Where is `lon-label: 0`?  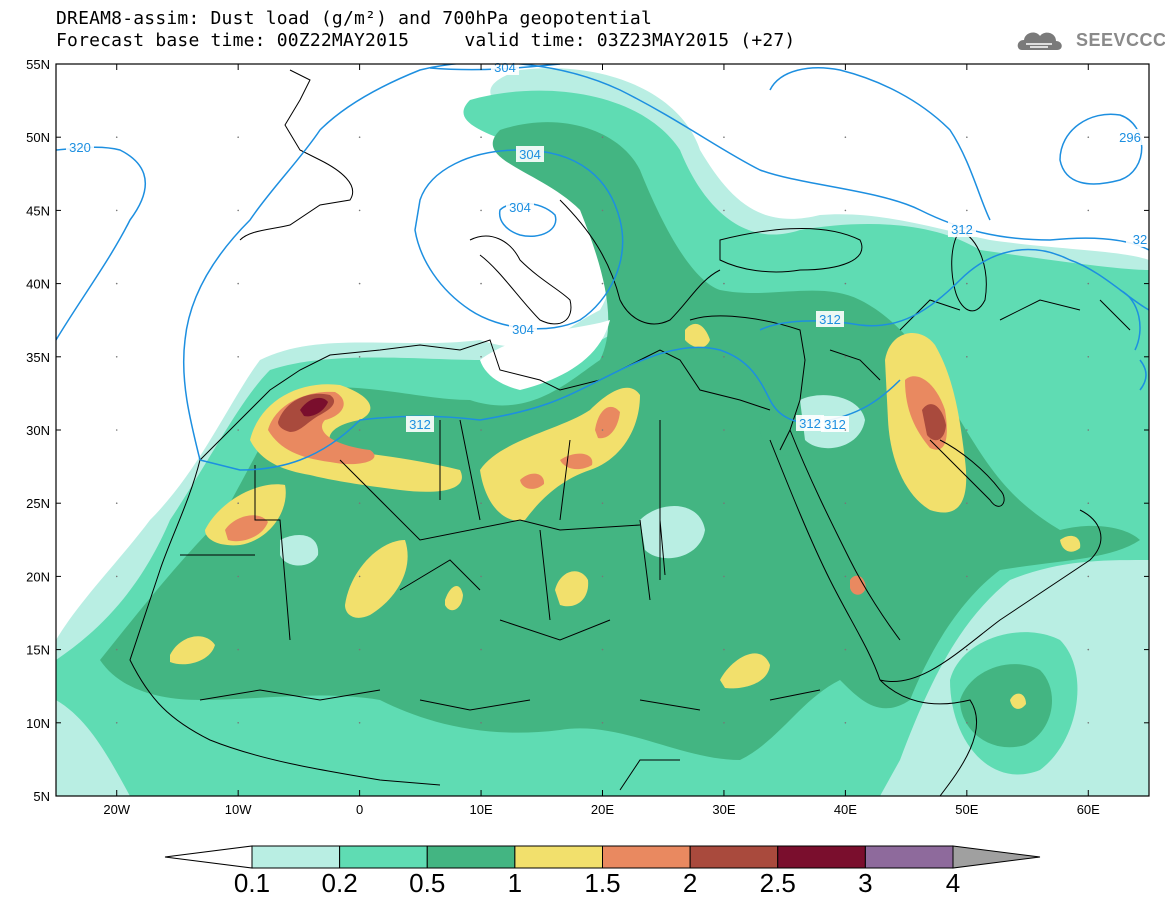
lon-label: 0 is located at coordinates (359, 809).